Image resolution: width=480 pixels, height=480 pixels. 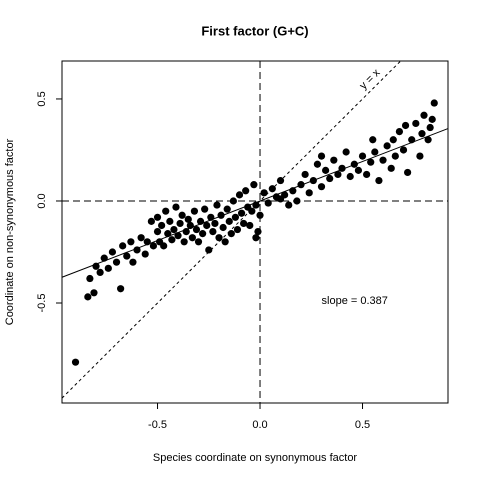 What do you see at coordinates (10, 231) in the screenshot?
I see `y-axis-label: Coordinate on non-synonymous factor` at bounding box center [10, 231].